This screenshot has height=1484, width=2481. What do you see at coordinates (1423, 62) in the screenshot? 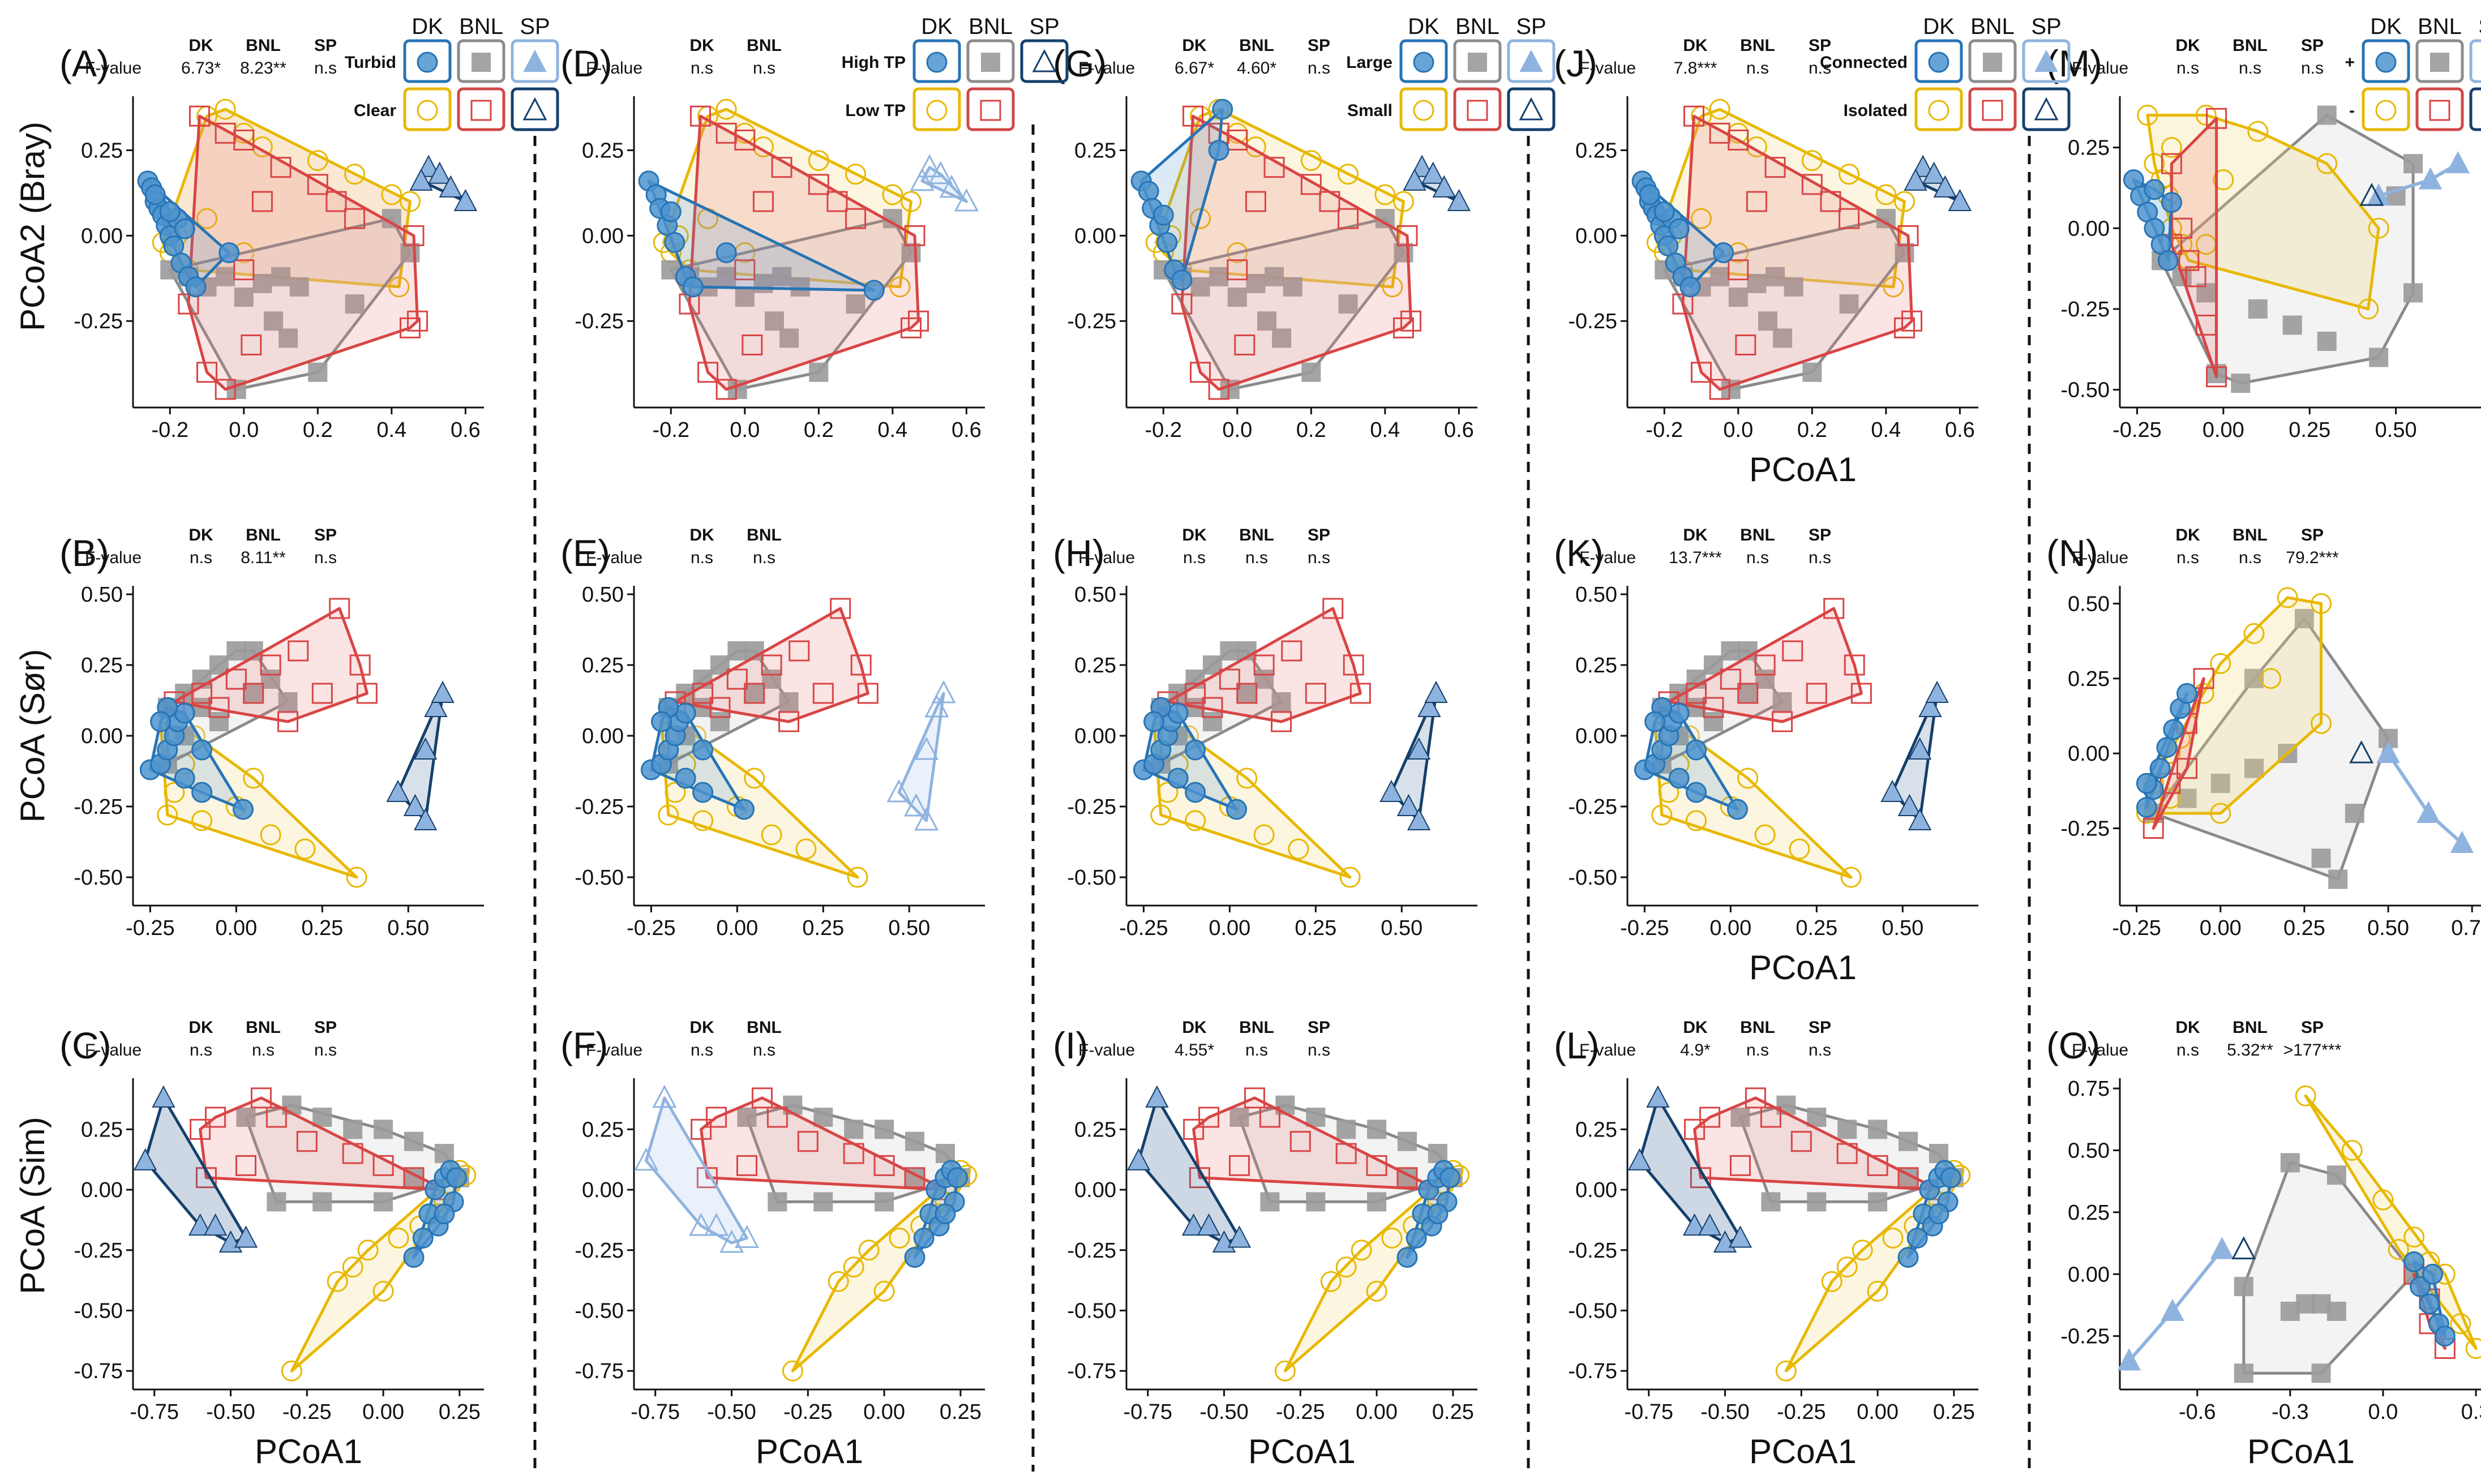
I see `legend-dk-filled-circle-icon` at bounding box center [1423, 62].